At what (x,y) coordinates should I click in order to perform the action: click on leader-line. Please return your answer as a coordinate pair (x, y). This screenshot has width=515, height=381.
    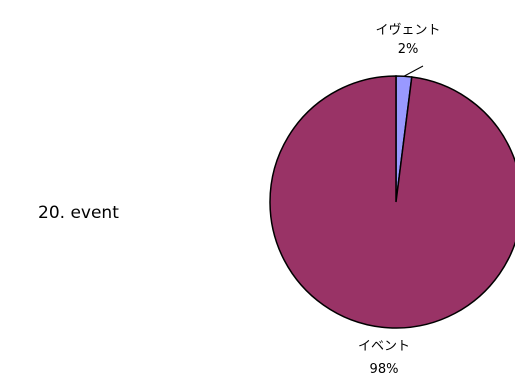
    Looking at the image, I should click on (413, 71).